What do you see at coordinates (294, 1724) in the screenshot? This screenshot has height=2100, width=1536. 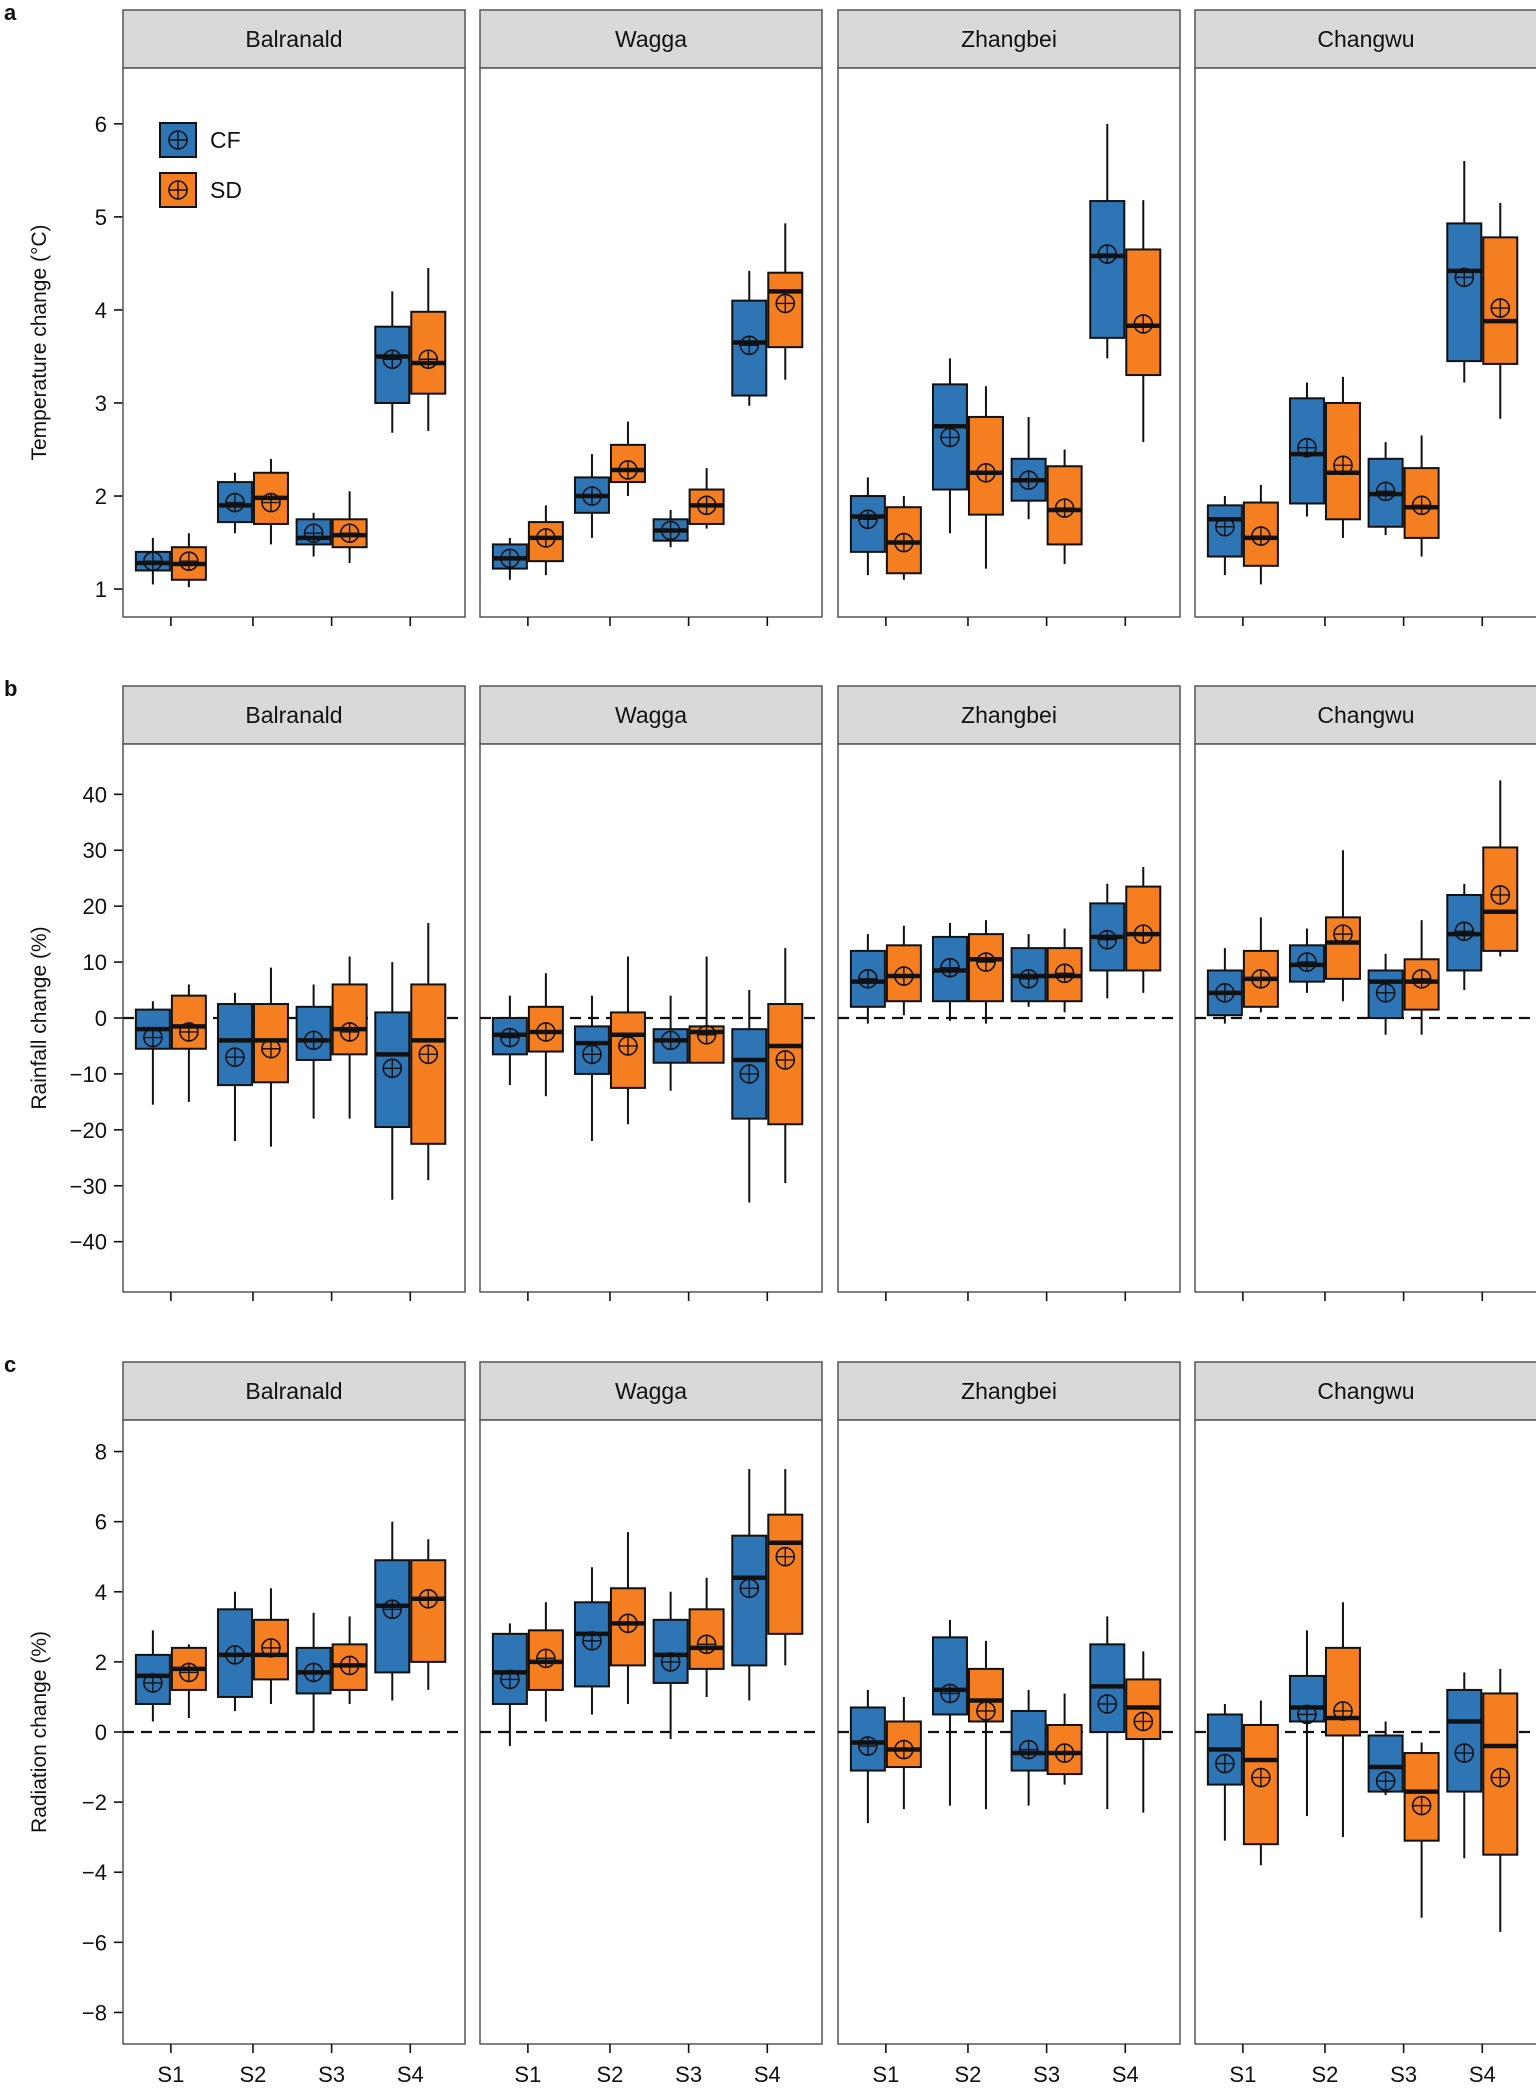 I see `facet-balranald: Balranald S1 S2 S3 S4` at bounding box center [294, 1724].